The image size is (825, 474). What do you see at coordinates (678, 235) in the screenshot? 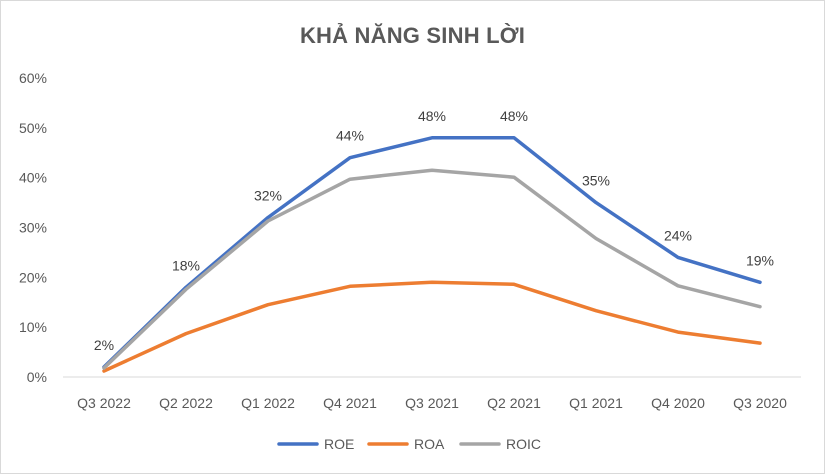
I see `data-label: 24%` at bounding box center [678, 235].